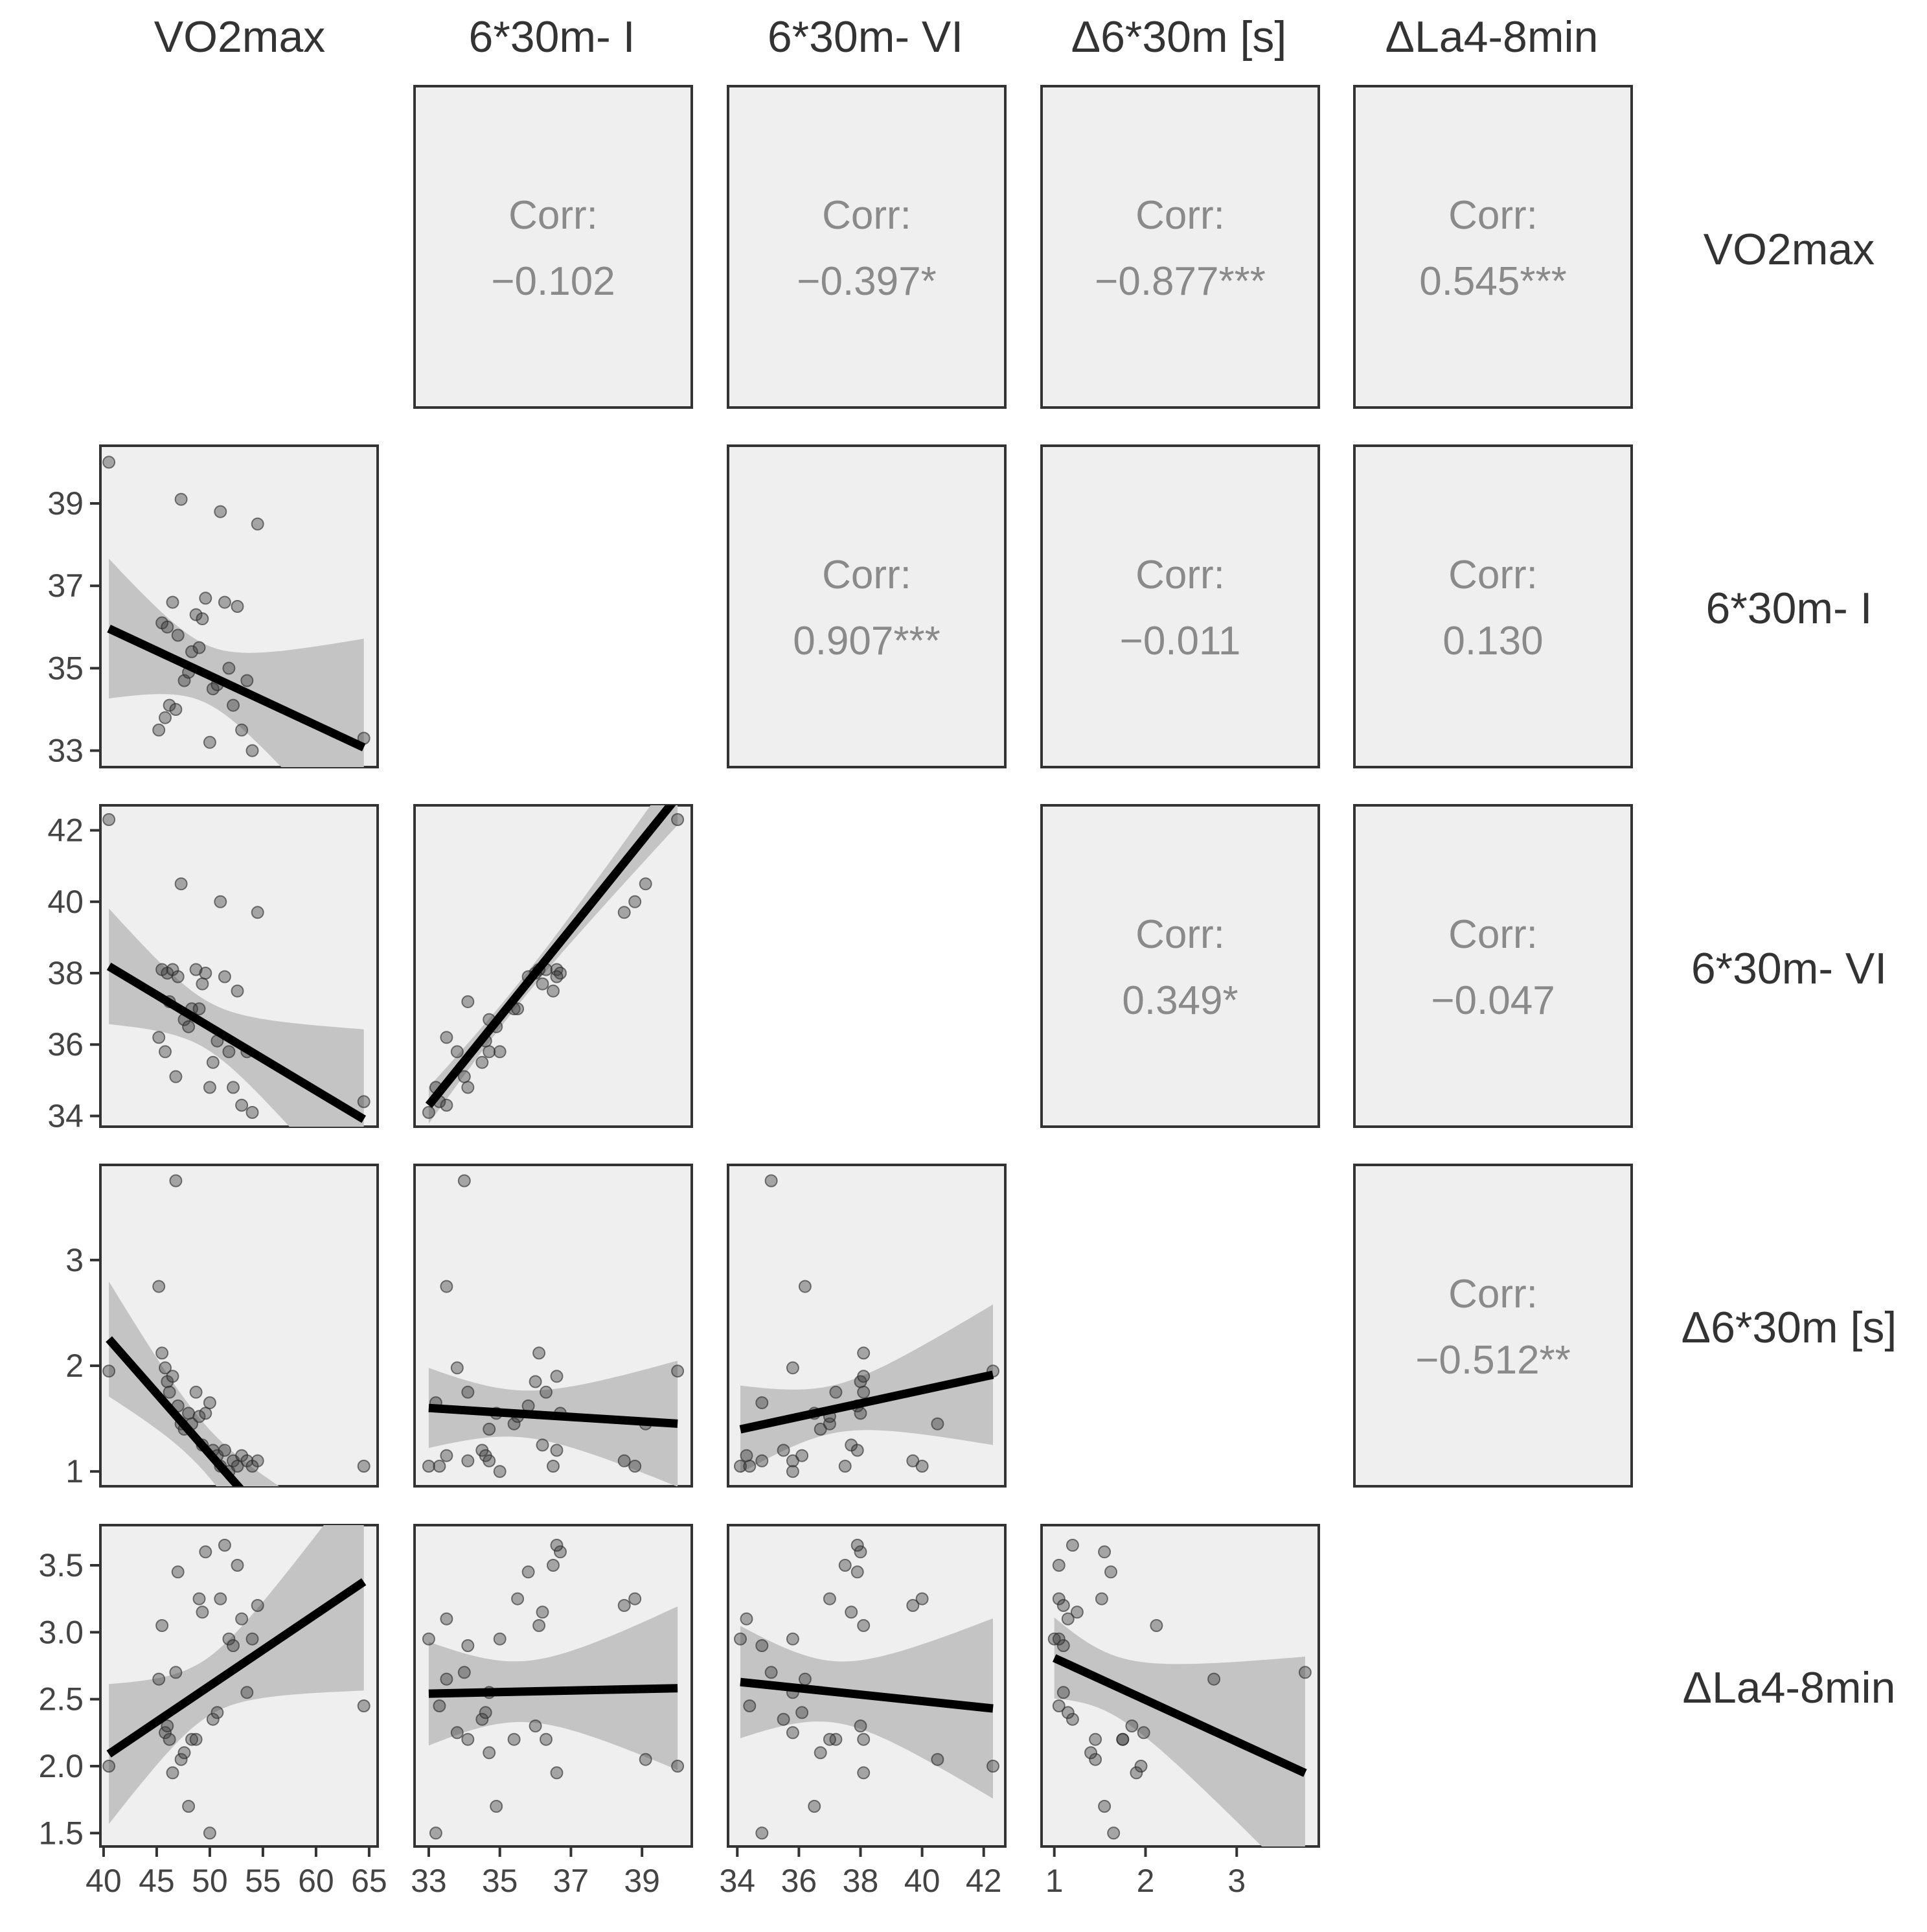  What do you see at coordinates (1493, 247) in the screenshot?
I see `panel-r1-c5: Corr: 0.545***` at bounding box center [1493, 247].